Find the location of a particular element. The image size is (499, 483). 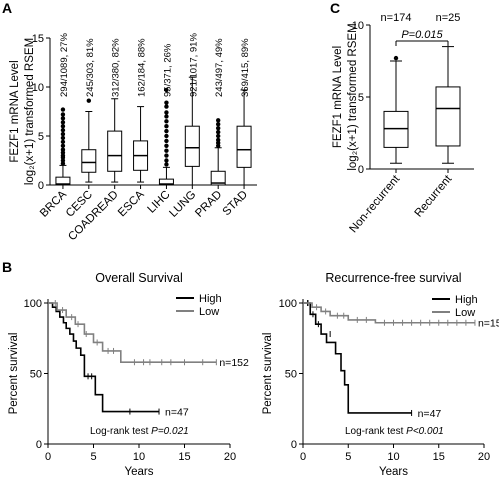

log-rank-p-value: P<0.001 is located at coordinates (425, 431).